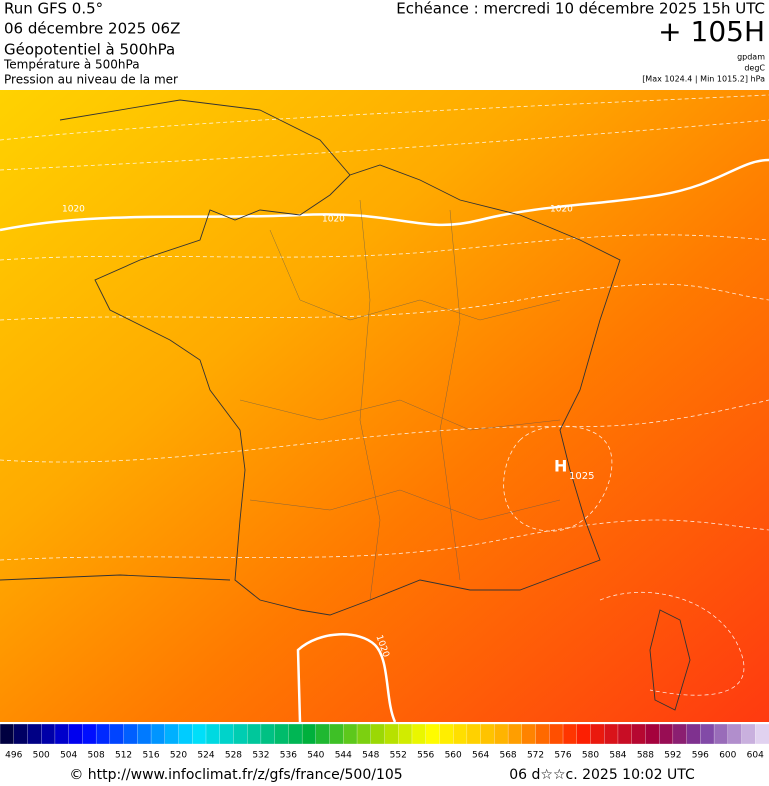 Image resolution: width=769 pixels, height=786 pixels. Describe the element at coordinates (13, 756) in the screenshot. I see `colorbar-label: 496` at that location.